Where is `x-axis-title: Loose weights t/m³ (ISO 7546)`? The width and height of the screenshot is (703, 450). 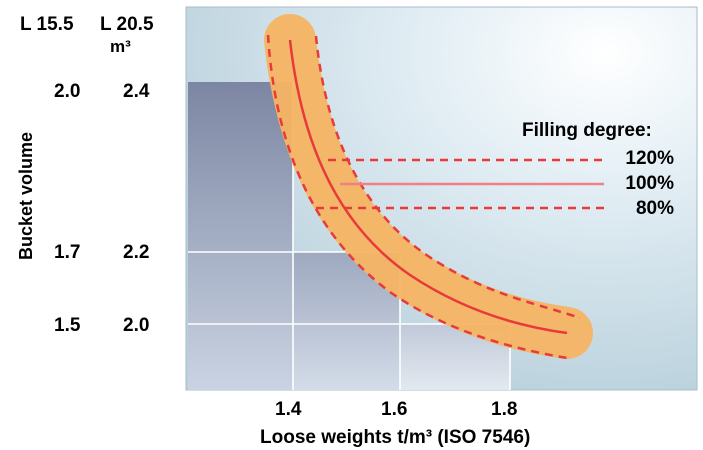 x-axis-title: Loose weights t/m³ (ISO 7546) is located at coordinates (395, 437).